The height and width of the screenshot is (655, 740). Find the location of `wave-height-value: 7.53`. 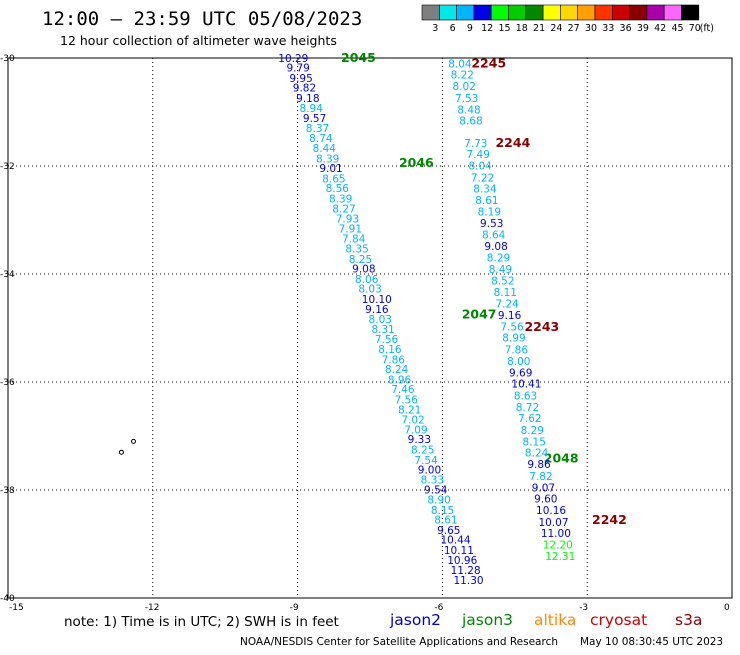

wave-height-value: 7.53 is located at coordinates (466, 99).